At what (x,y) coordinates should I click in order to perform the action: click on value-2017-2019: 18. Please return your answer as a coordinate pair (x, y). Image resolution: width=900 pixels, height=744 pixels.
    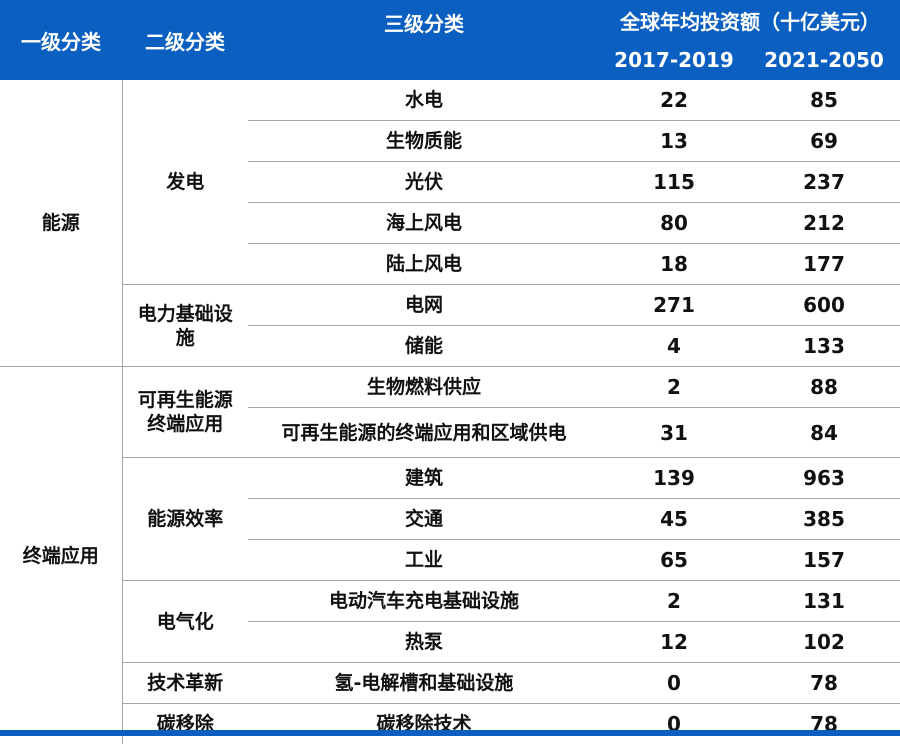
    Looking at the image, I should click on (674, 264).